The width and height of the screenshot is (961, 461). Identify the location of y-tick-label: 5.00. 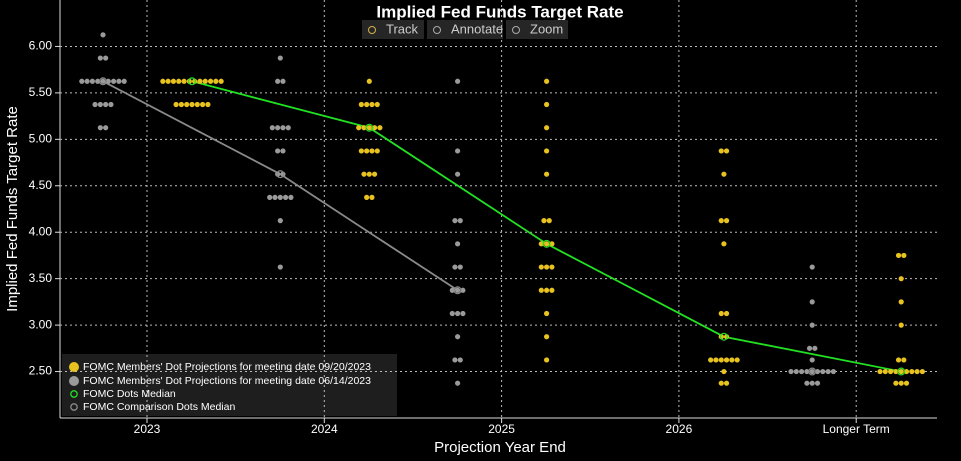
(41, 139).